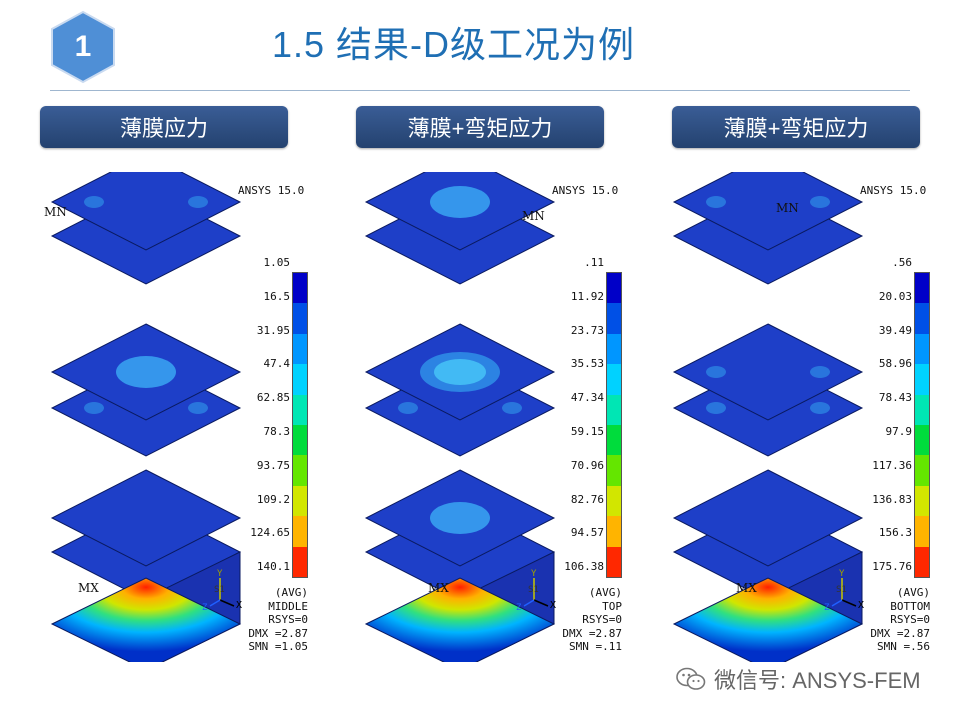 The image size is (960, 720). I want to click on solution-info-line: BOTTOM, so click(910, 606).